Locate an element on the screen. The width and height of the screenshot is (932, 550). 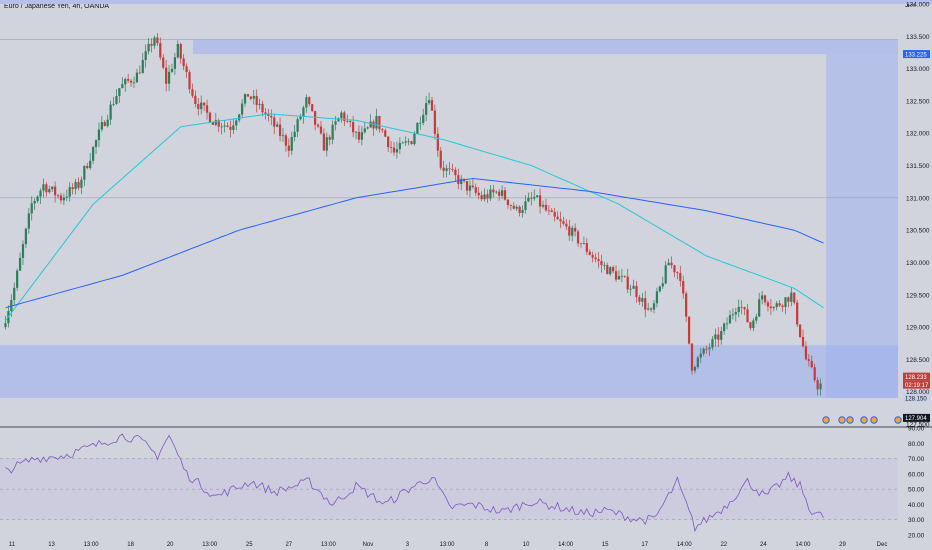
symbol-title: Euro / Japanese Yen, 4h, OANDA is located at coordinates (57, 6).